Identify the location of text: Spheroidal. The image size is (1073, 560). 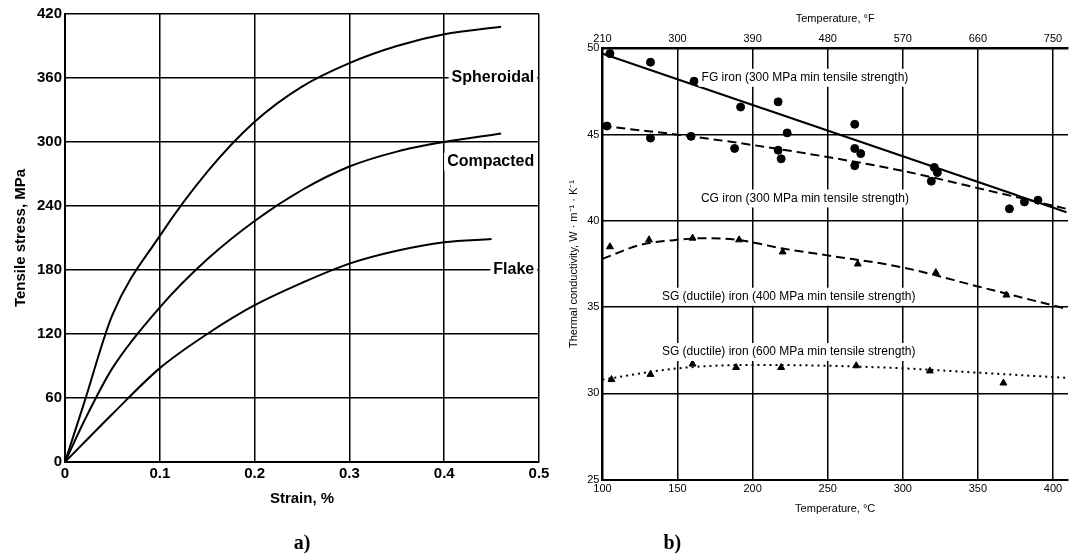
(493, 77).